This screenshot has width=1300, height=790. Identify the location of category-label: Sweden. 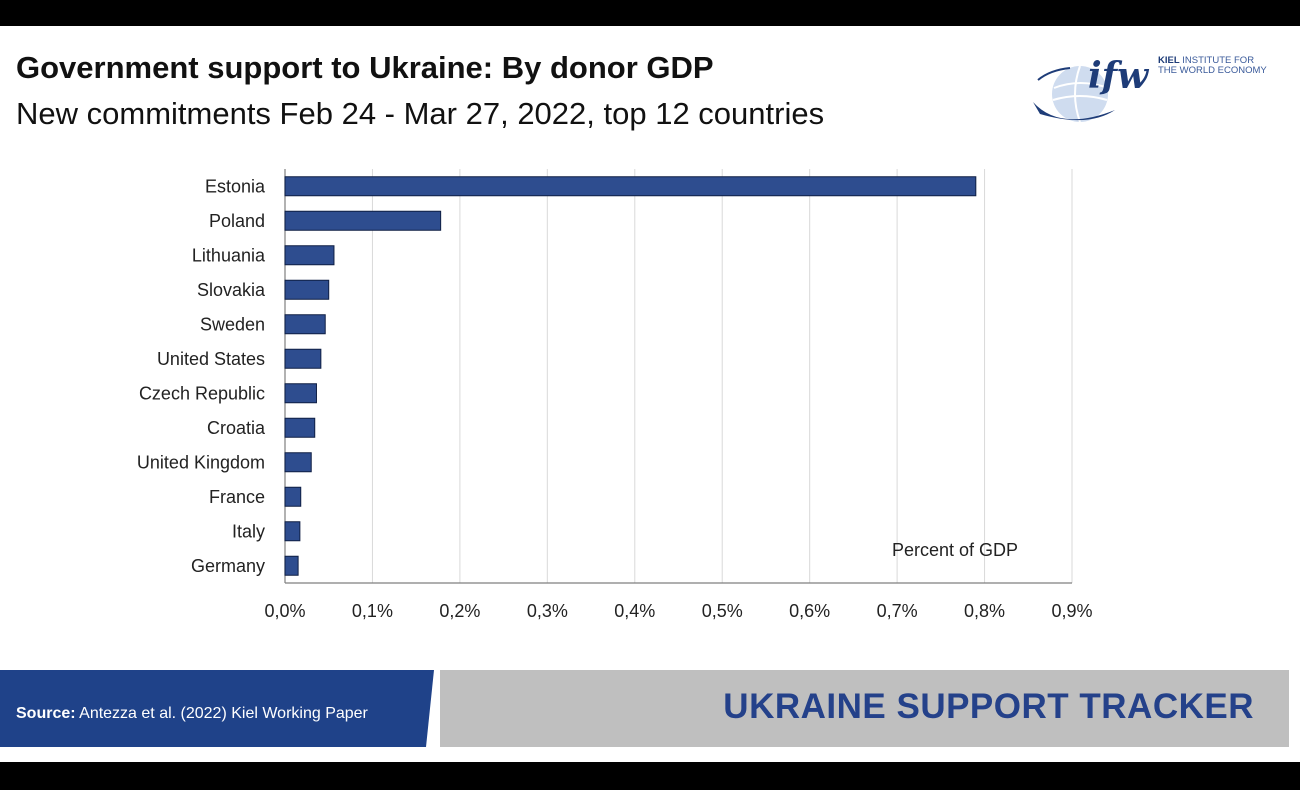
(232, 324).